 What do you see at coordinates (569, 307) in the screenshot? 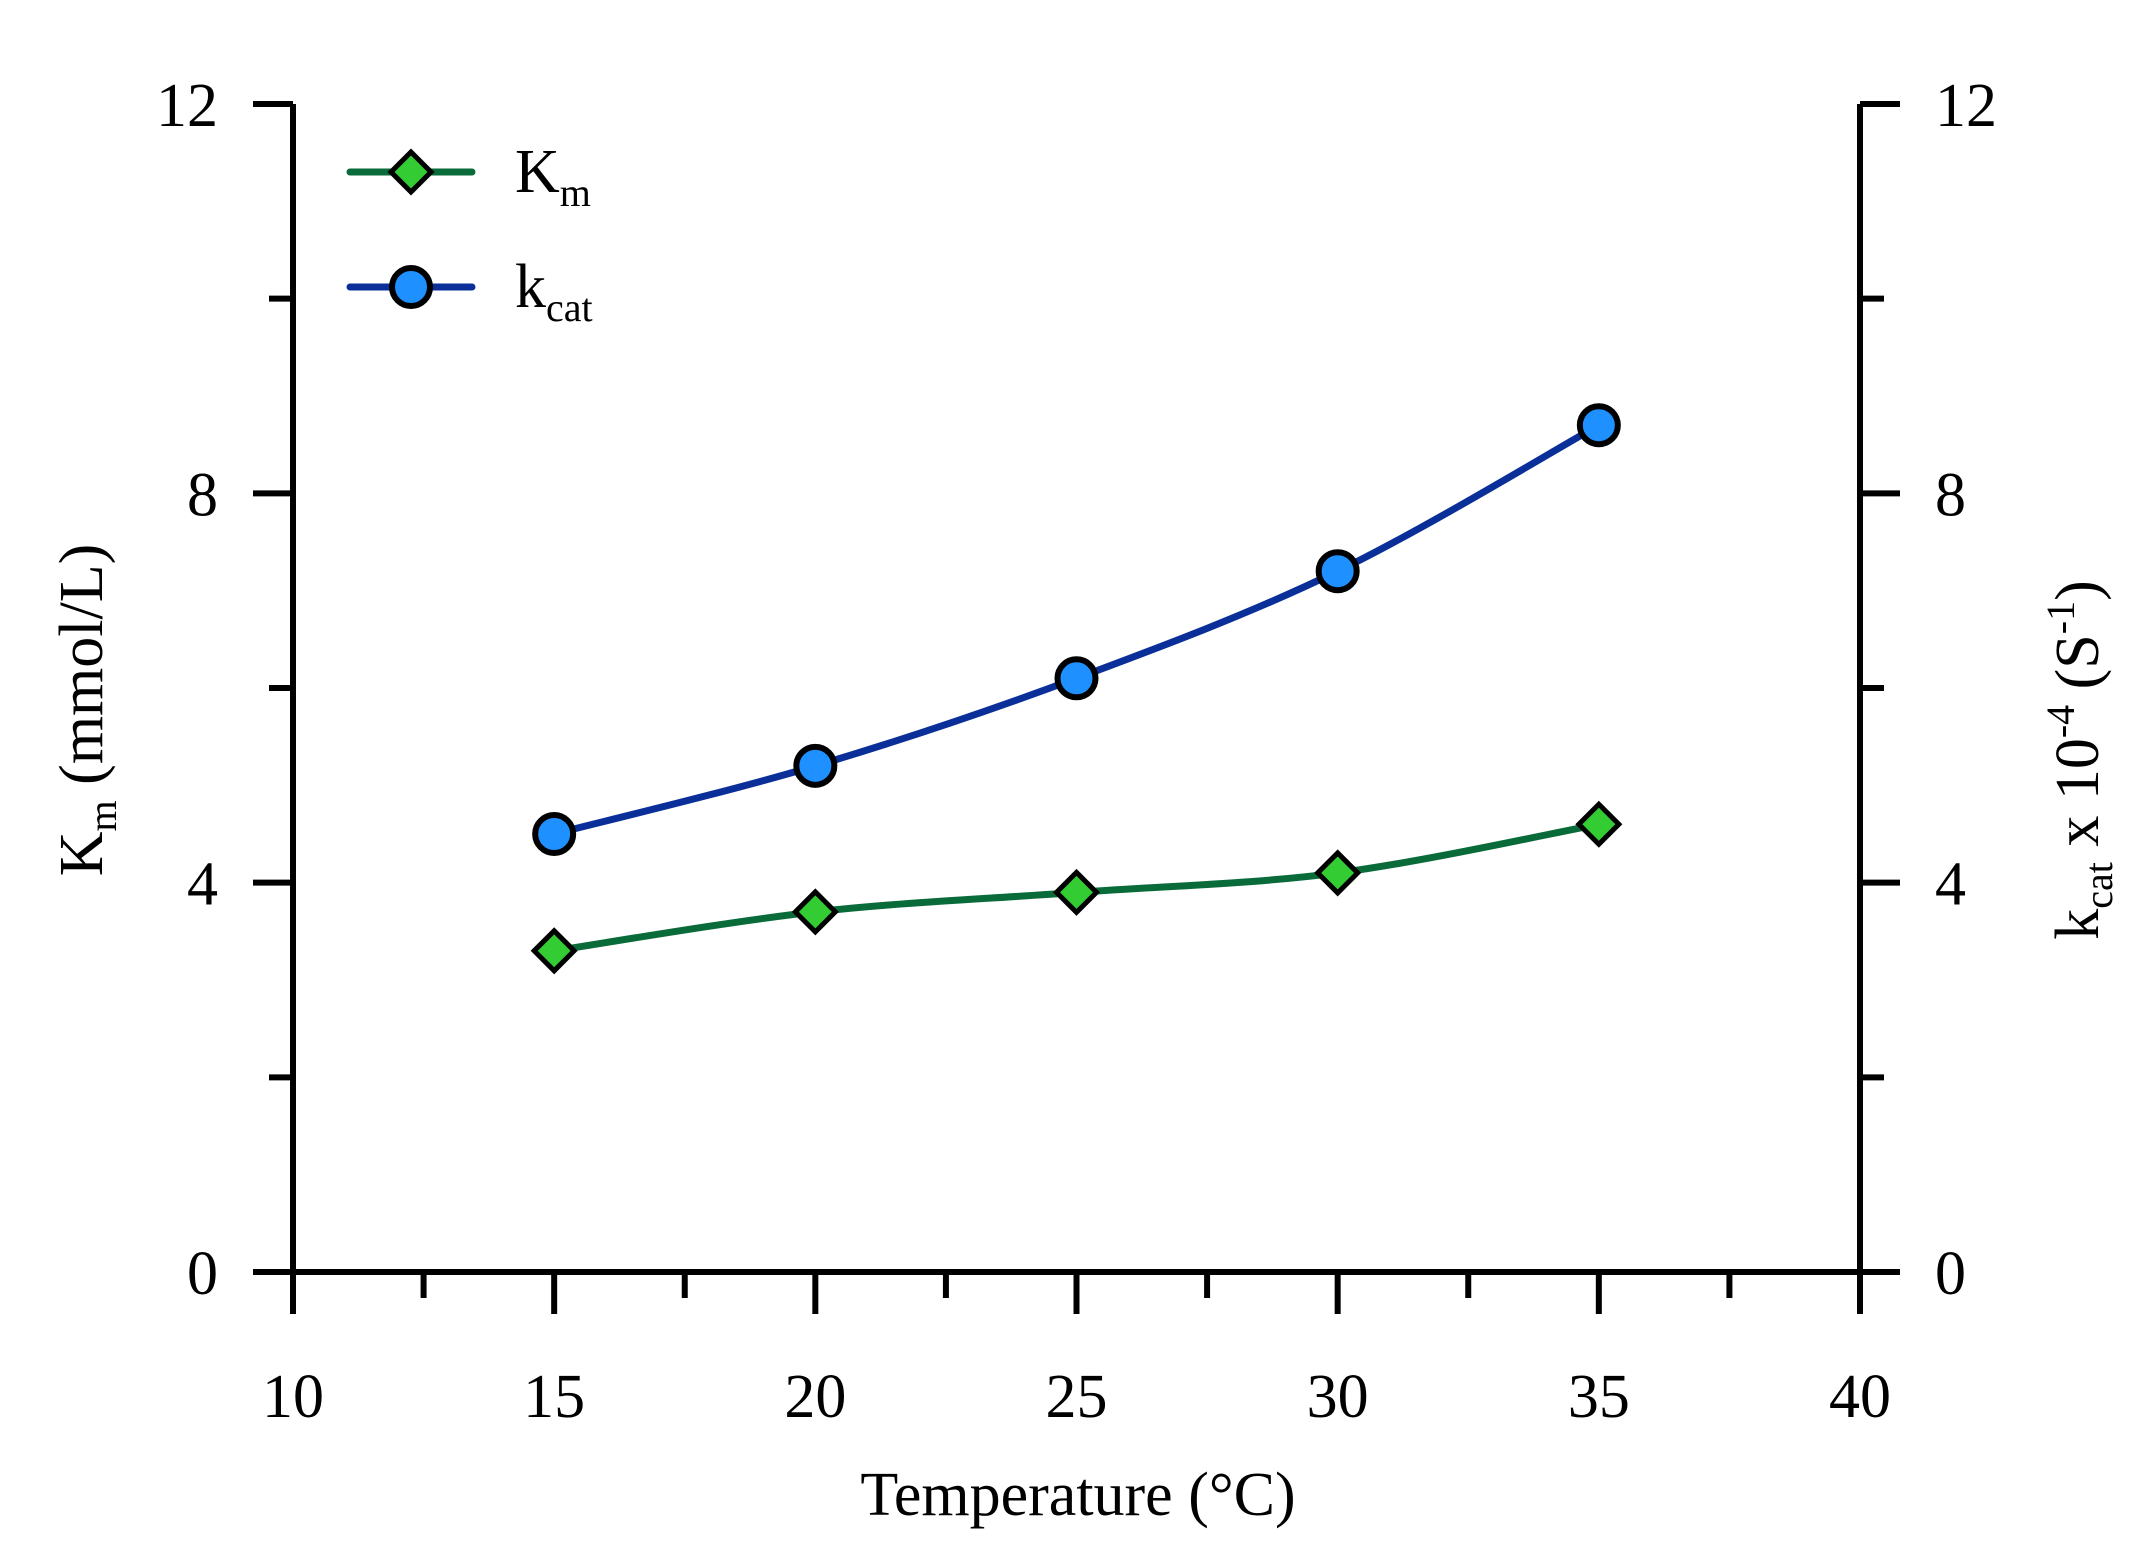
I see `legend-label-sub: cat` at bounding box center [569, 307].